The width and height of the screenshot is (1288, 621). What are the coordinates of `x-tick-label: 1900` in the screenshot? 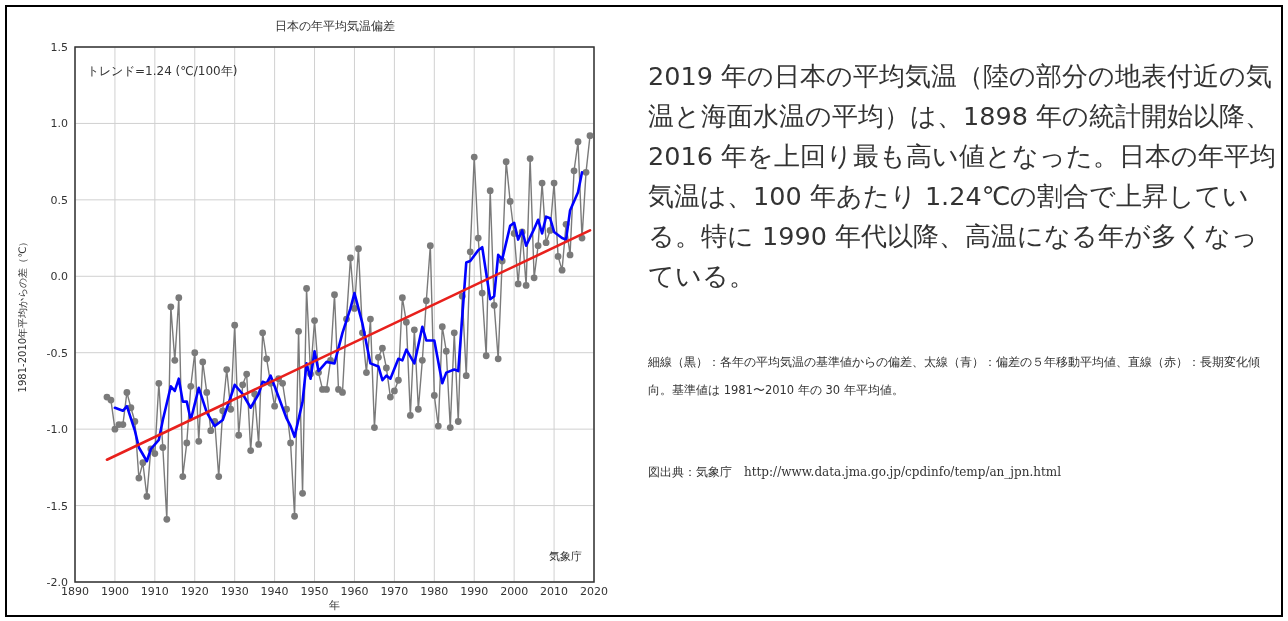 It's located at (114, 591).